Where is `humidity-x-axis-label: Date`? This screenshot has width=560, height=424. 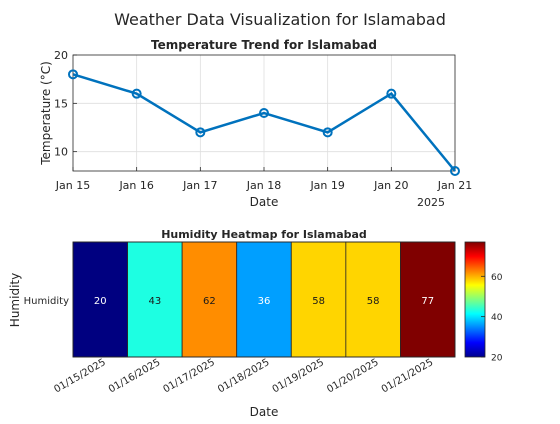
humidity-x-axis-label: Date is located at coordinates (264, 412).